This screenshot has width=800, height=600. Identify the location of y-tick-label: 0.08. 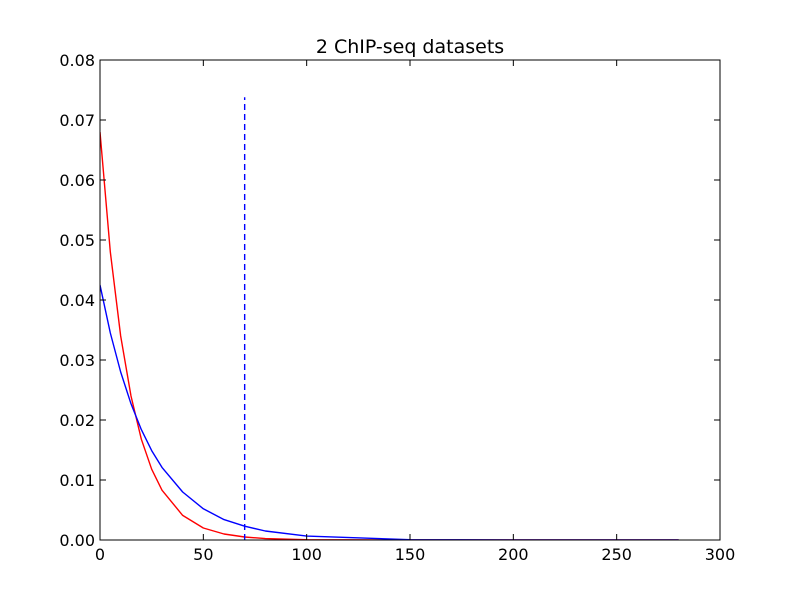
(77, 60).